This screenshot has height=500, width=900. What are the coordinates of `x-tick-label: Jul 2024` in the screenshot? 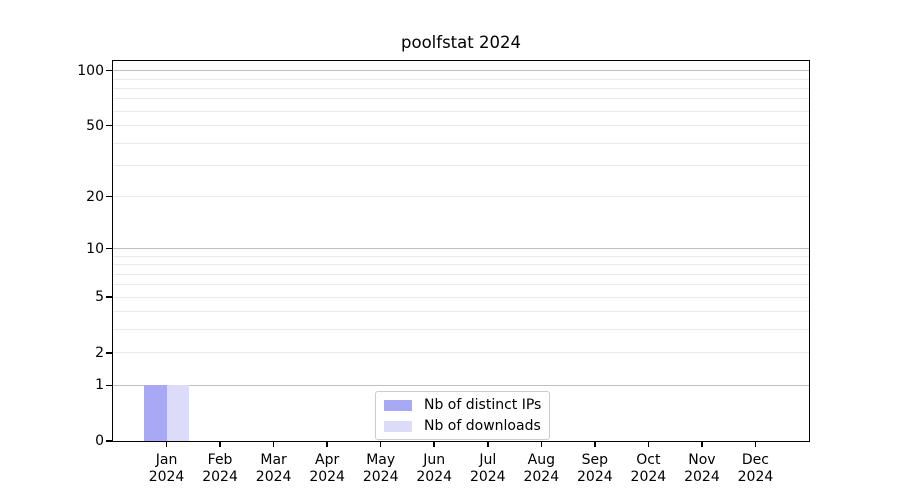 It's located at (488, 468).